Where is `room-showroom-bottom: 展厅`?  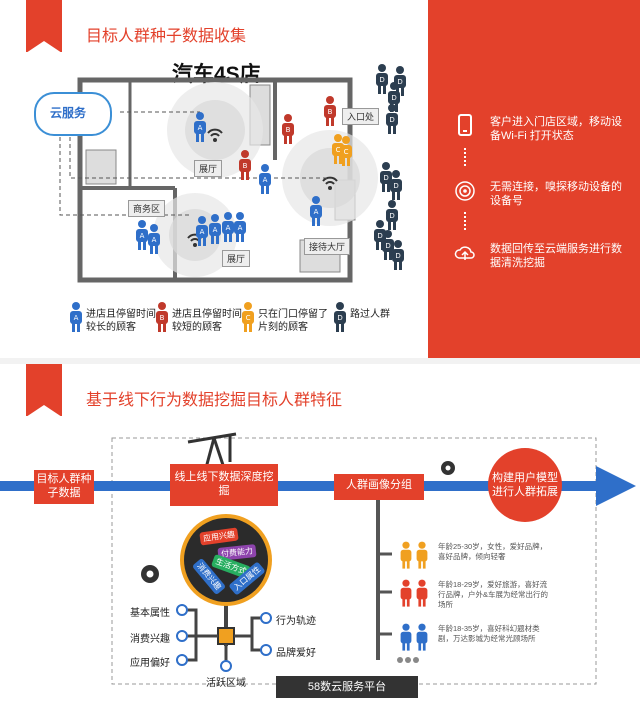
room-showroom-bottom: 展厅 is located at coordinates (236, 258).